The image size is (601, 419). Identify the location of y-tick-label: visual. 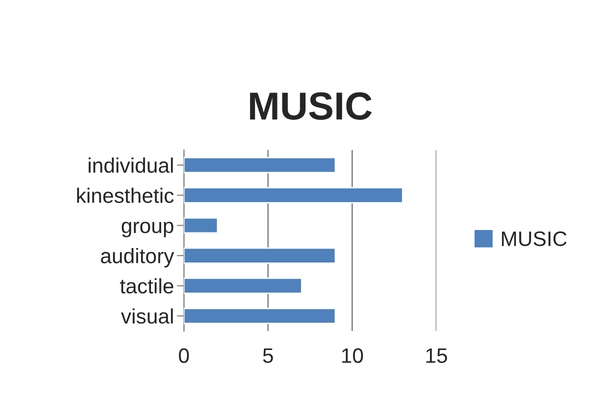
(146, 316).